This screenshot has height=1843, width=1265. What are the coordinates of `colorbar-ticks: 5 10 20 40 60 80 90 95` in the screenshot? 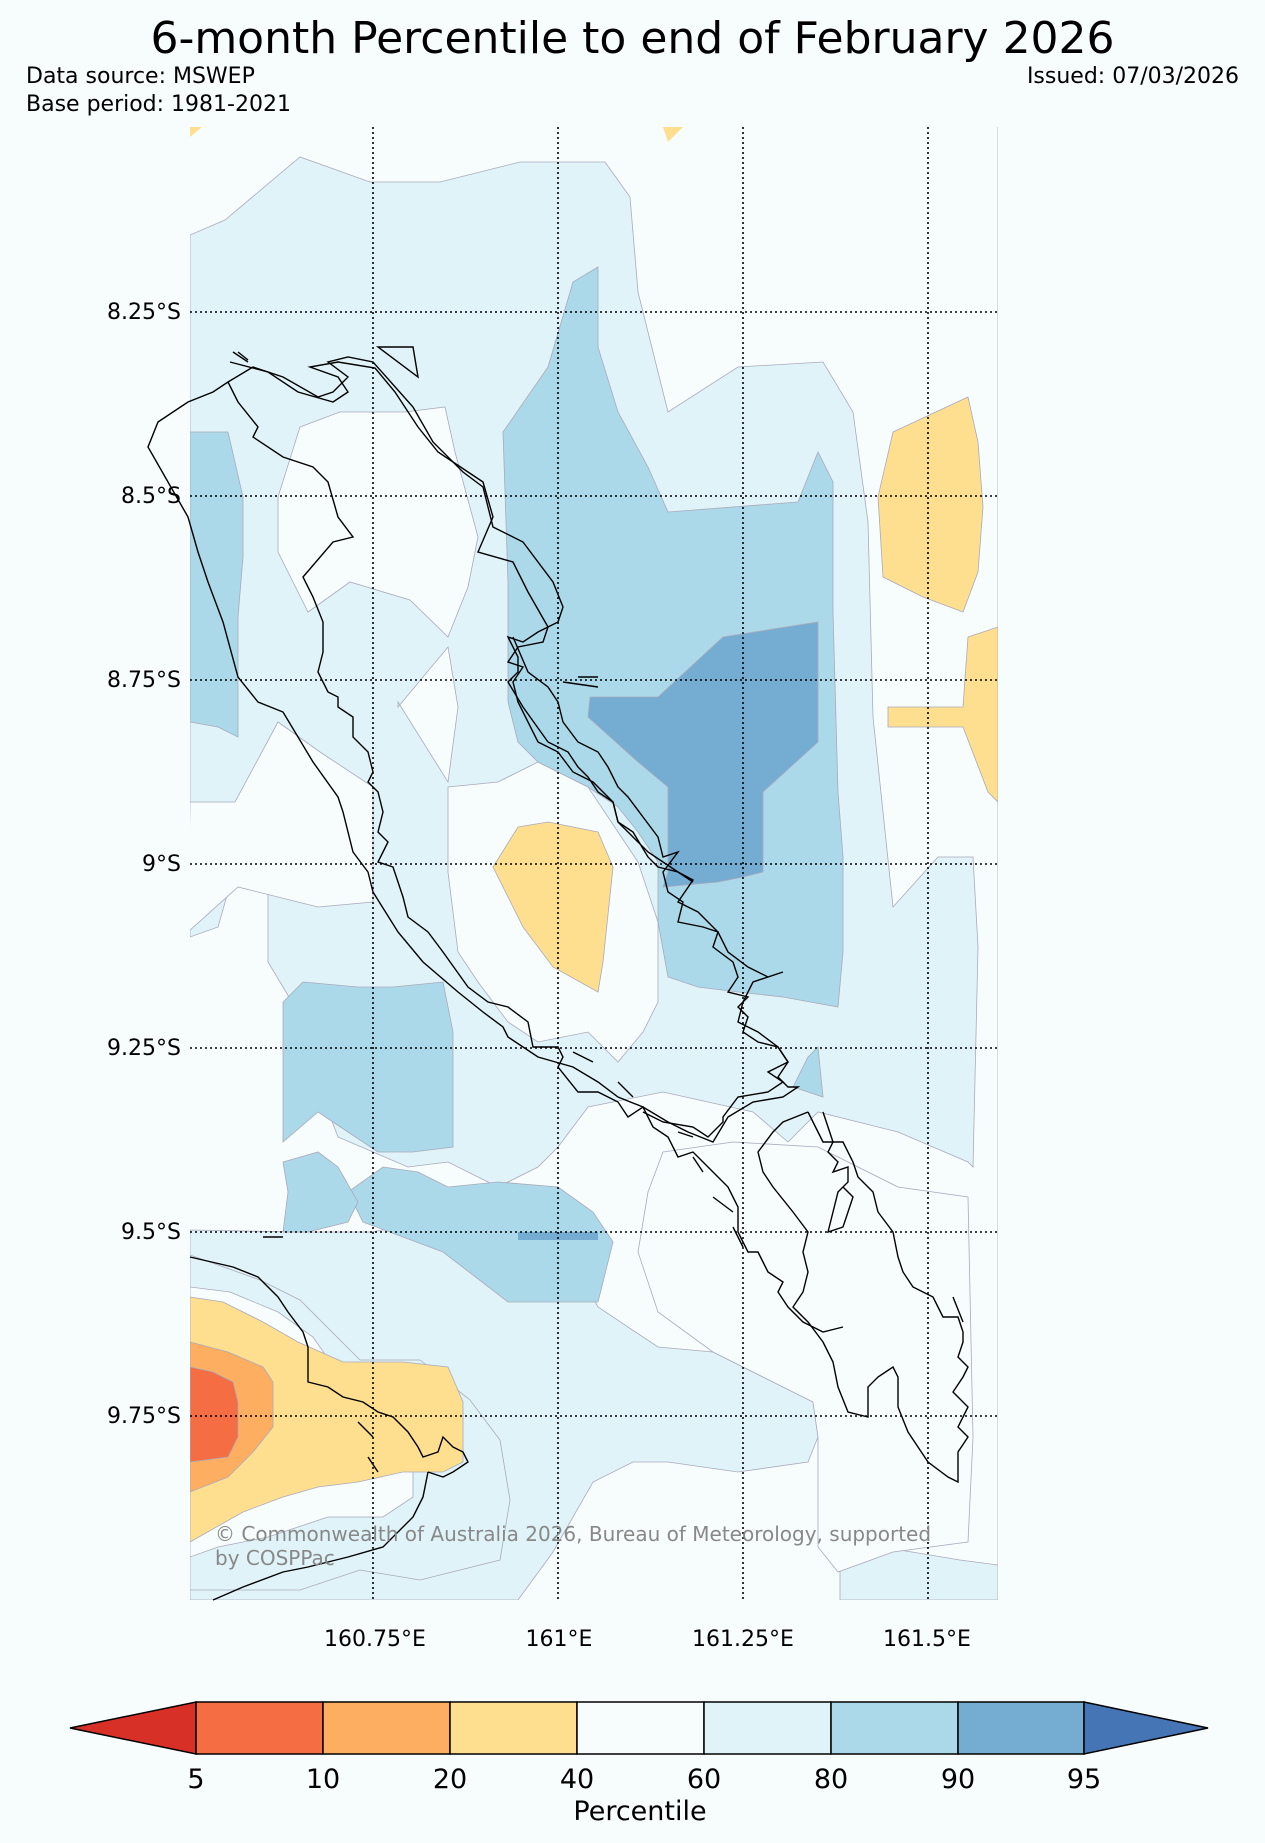 It's located at (644, 1779).